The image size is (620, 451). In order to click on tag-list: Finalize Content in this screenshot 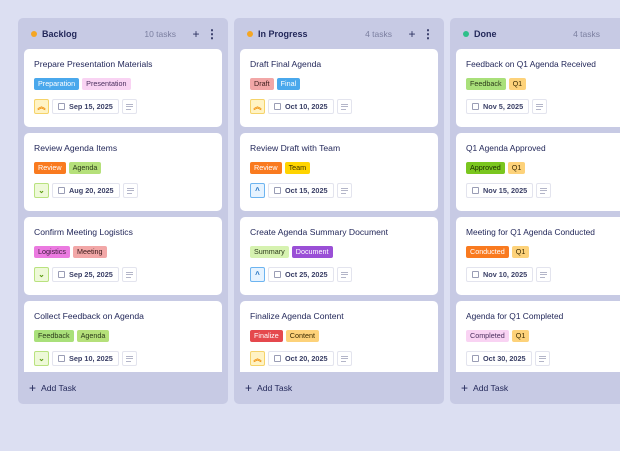, I will do `click(339, 336)`.